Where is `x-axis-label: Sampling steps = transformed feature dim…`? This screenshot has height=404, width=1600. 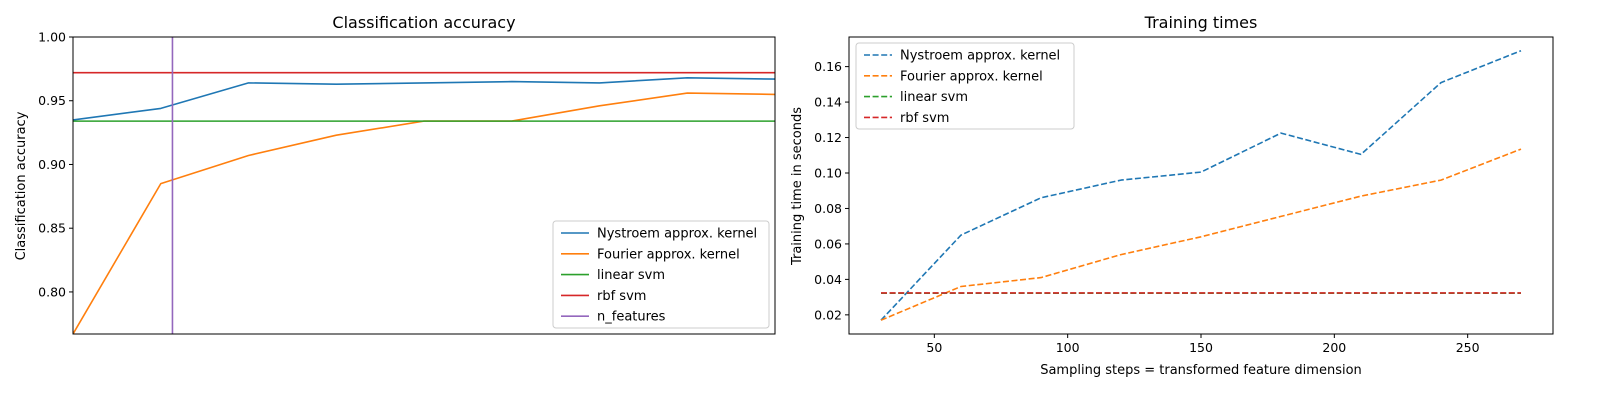 x-axis-label: Sampling steps = transformed feature dim… is located at coordinates (1201, 370).